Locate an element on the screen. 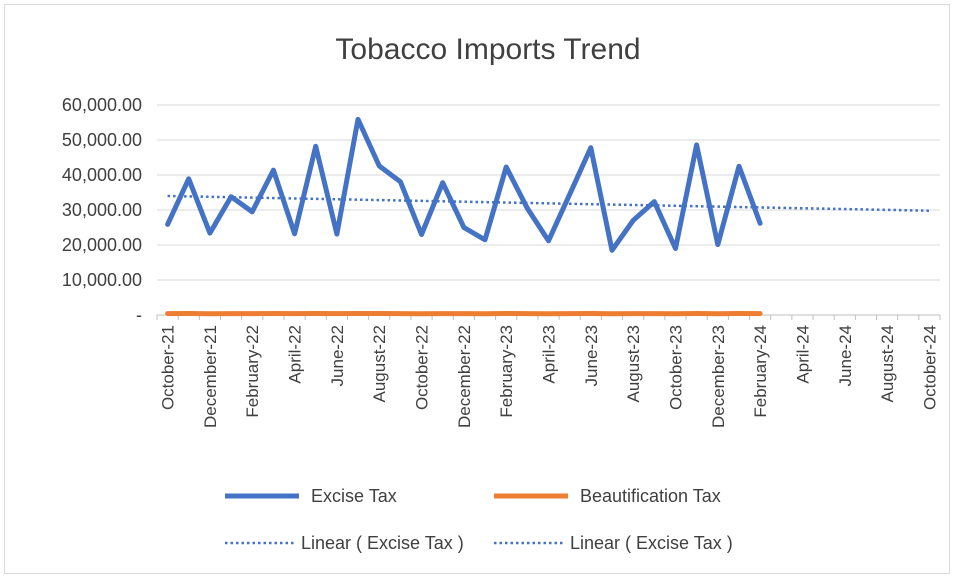 This screenshot has height=580, width=956. trendline-excise-tax is located at coordinates (548, 203).